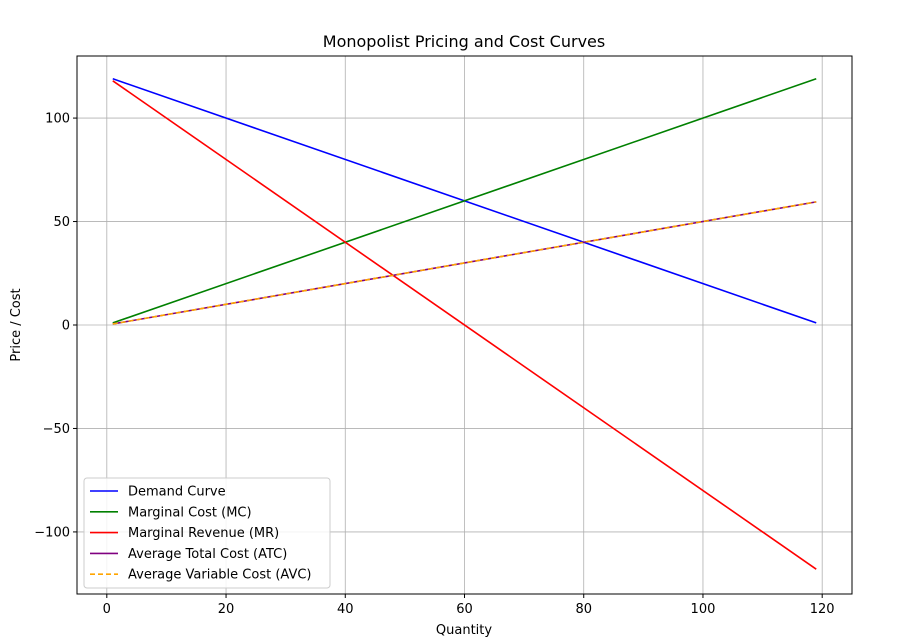  I want to click on y-axis-label: Price / Cost, so click(16, 324).